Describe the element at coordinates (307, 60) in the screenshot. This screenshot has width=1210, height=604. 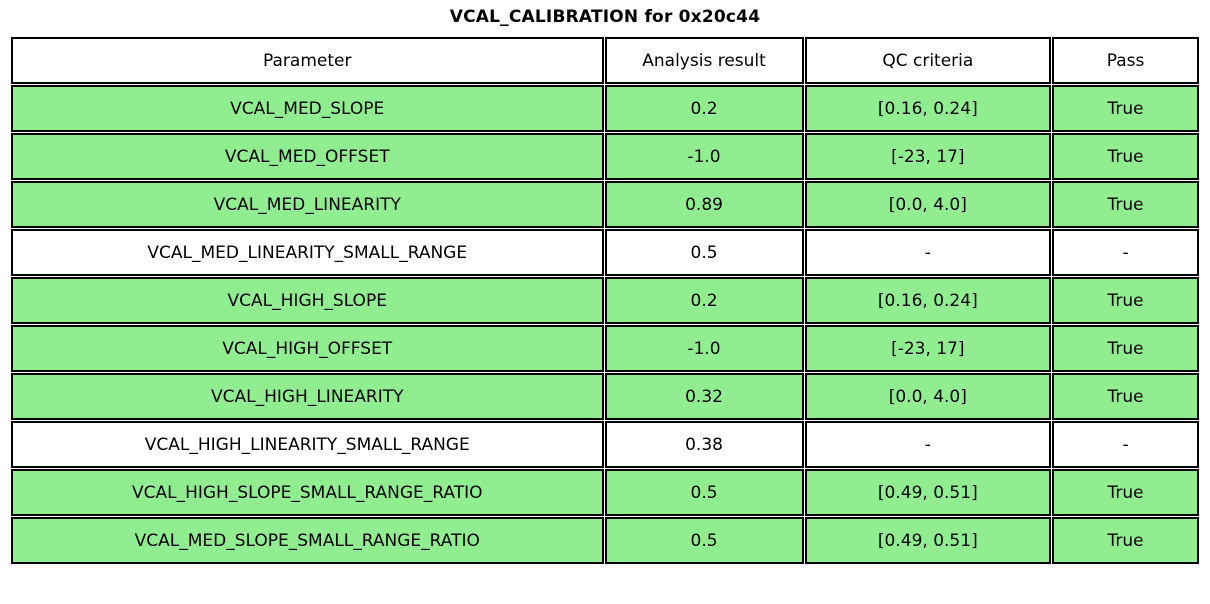
I see `column-header-parameter: Parameter` at that location.